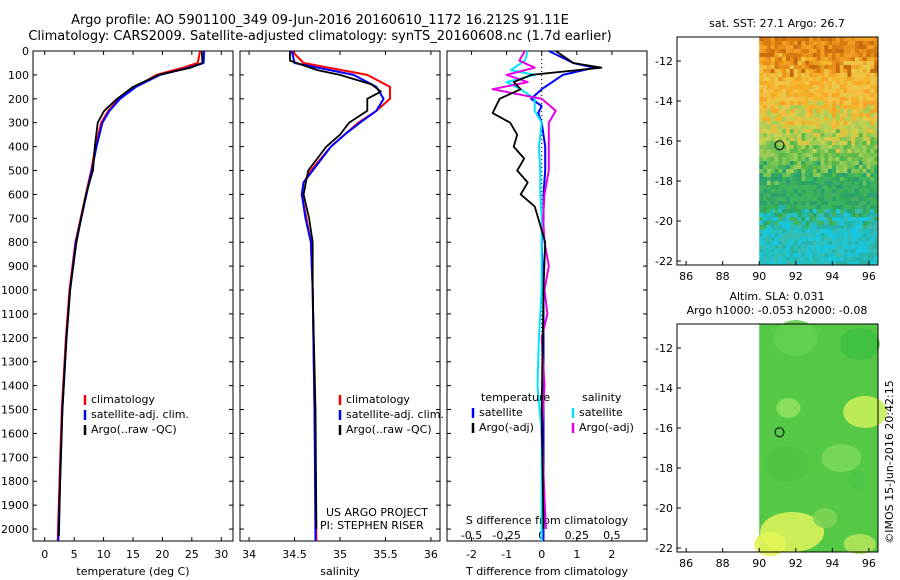 This screenshot has width=900, height=580. What do you see at coordinates (18, 242) in the screenshot?
I see `depth-tick-label: 800` at bounding box center [18, 242].